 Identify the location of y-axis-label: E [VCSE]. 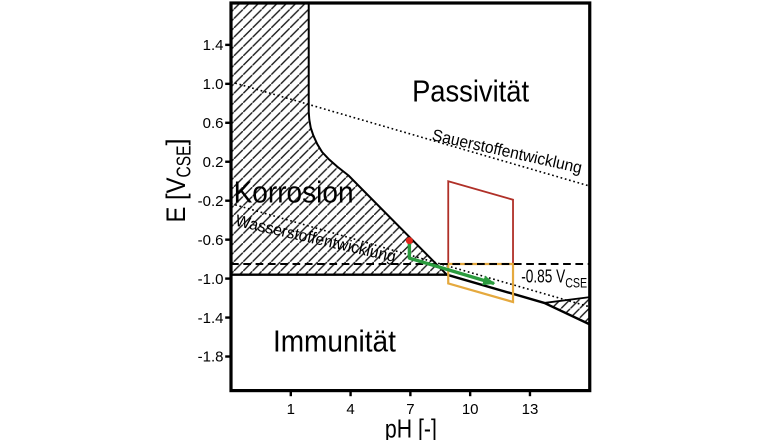
(178, 181).